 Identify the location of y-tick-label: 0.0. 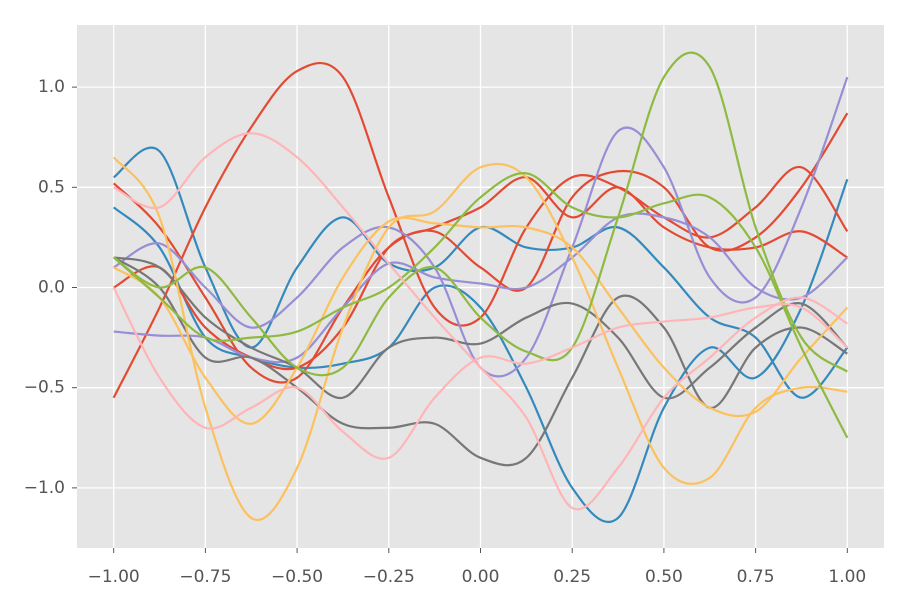
(51, 288).